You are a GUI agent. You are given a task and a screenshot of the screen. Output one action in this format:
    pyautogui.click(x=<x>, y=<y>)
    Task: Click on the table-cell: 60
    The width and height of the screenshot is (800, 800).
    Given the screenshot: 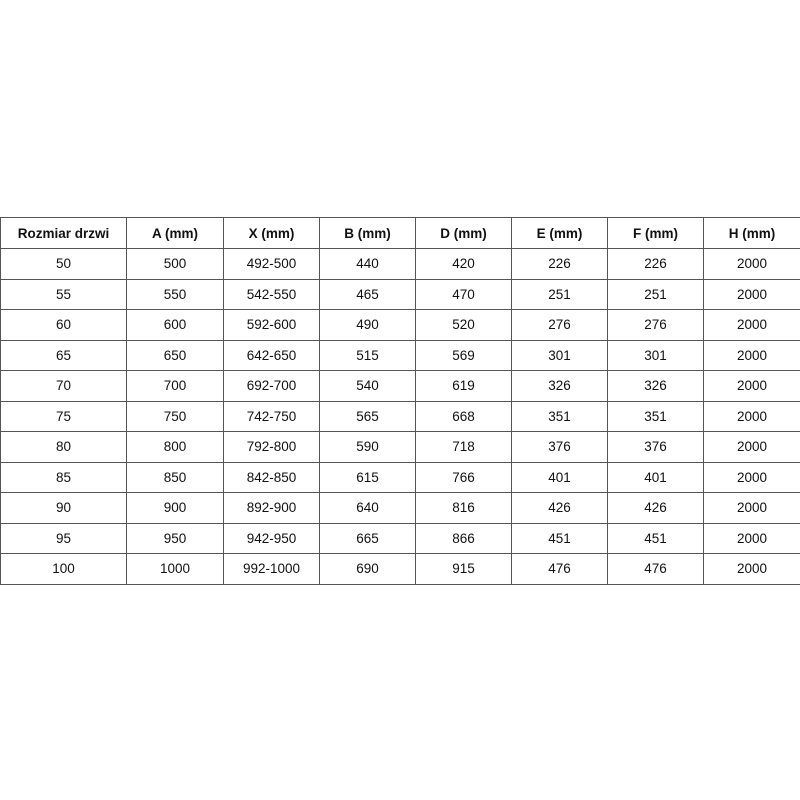 What is the action you would take?
    pyautogui.click(x=63, y=325)
    